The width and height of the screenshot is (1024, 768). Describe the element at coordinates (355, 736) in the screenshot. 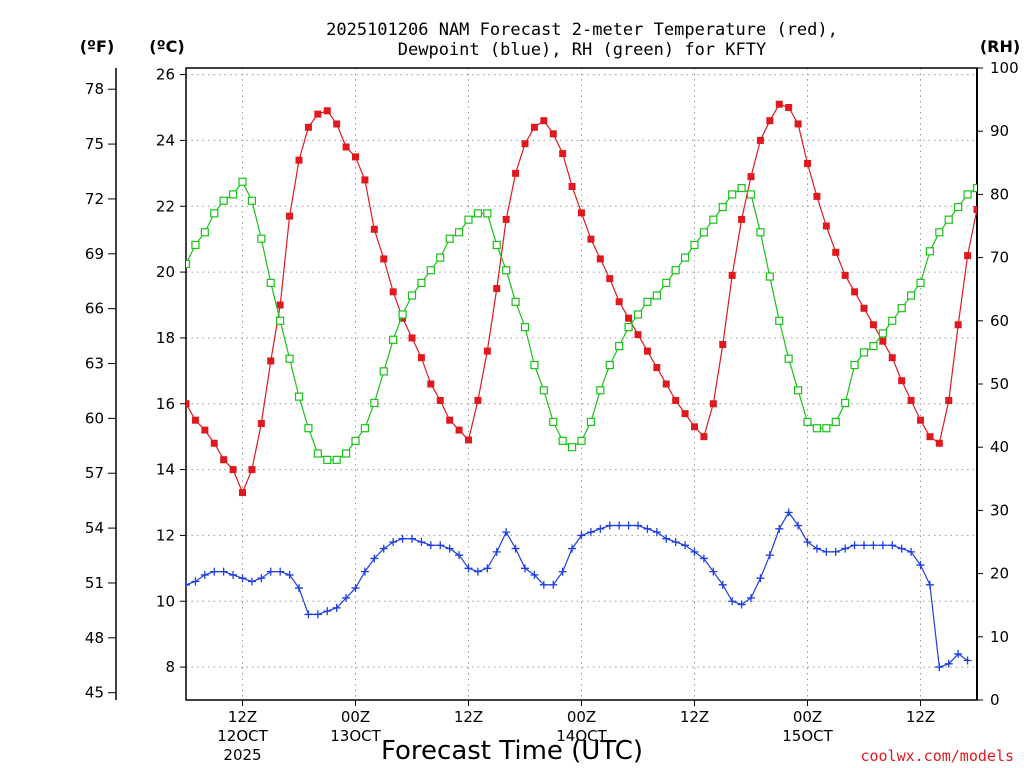

I see `x-tick-label-date: 13OCT` at that location.